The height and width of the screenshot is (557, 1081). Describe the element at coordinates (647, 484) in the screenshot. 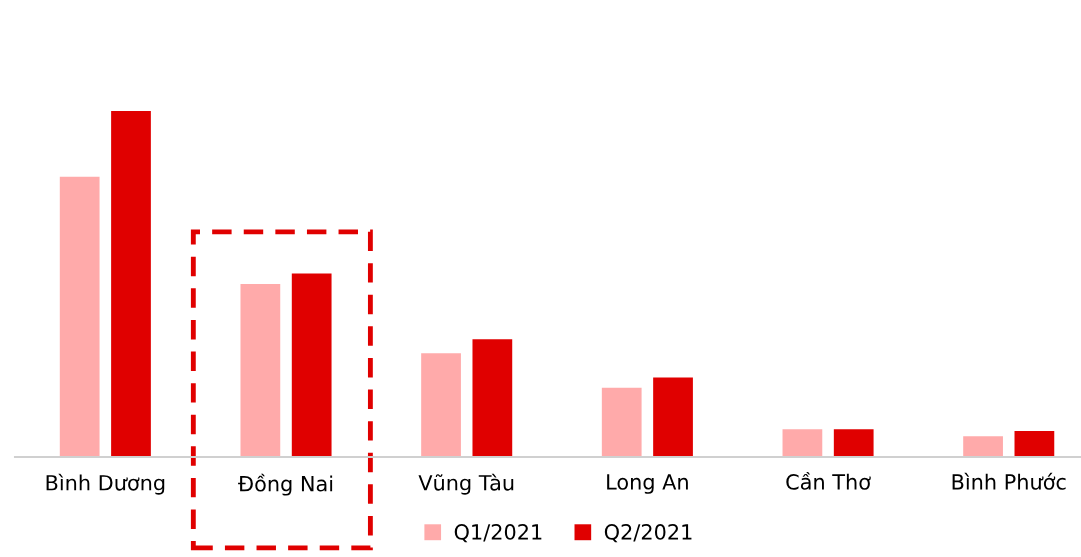

I see `x-tick-label: Long An` at that location.